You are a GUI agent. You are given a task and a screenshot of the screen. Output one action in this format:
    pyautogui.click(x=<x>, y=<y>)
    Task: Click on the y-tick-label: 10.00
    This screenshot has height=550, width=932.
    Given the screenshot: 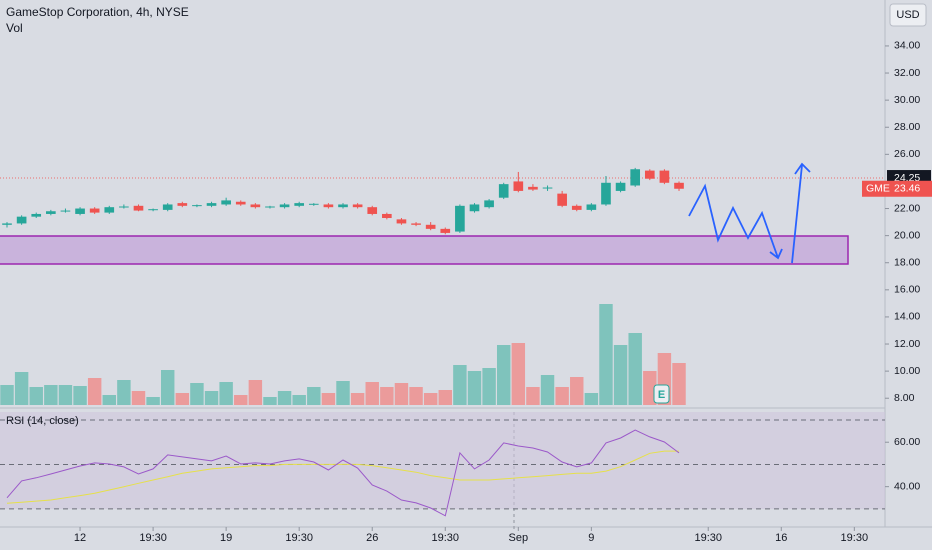 What is the action you would take?
    pyautogui.click(x=907, y=371)
    